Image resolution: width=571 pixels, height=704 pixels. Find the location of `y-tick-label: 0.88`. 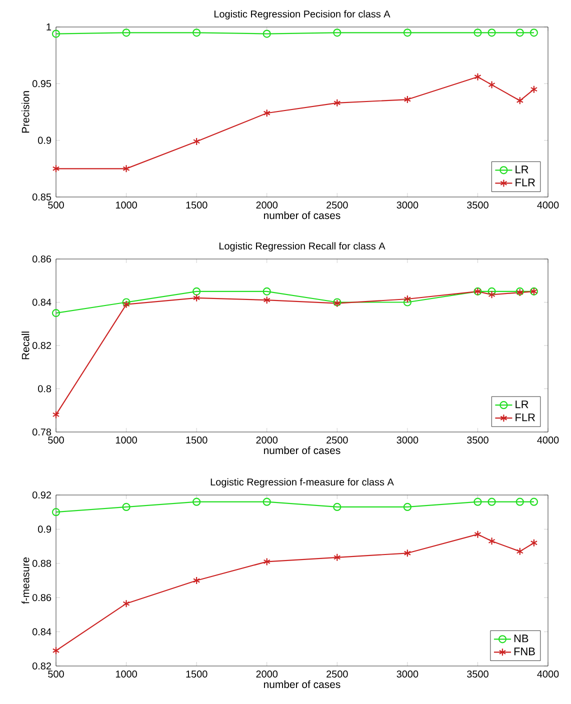

y-tick-label: 0.88 is located at coordinates (42, 563).